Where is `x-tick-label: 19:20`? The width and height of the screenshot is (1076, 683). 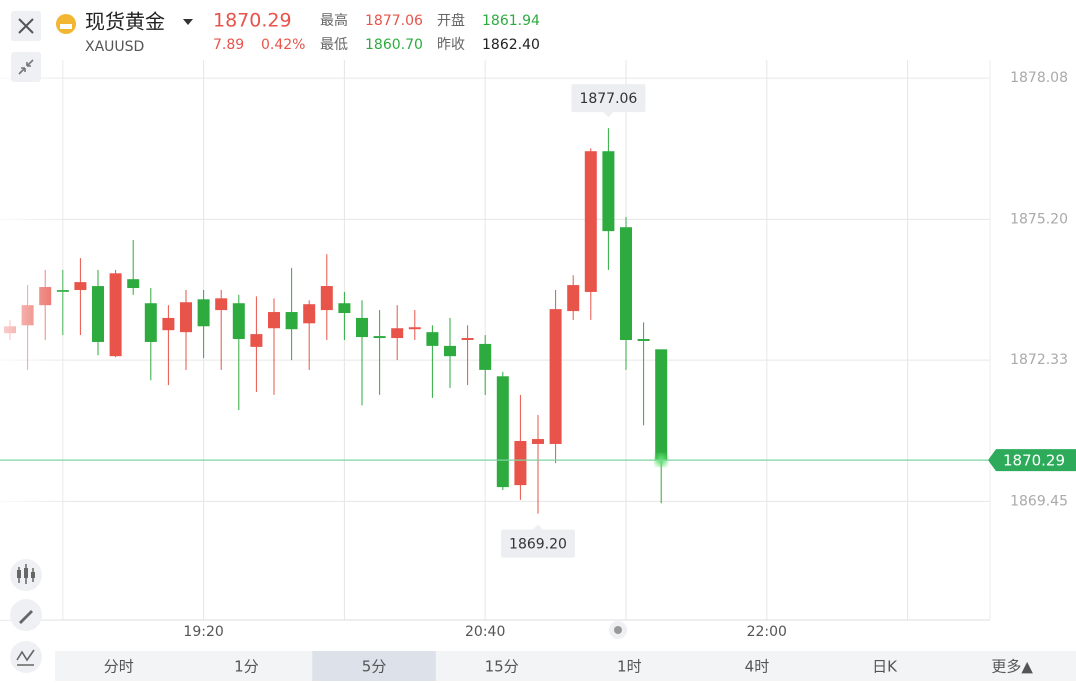 x-tick-label: 19:20 is located at coordinates (203, 632).